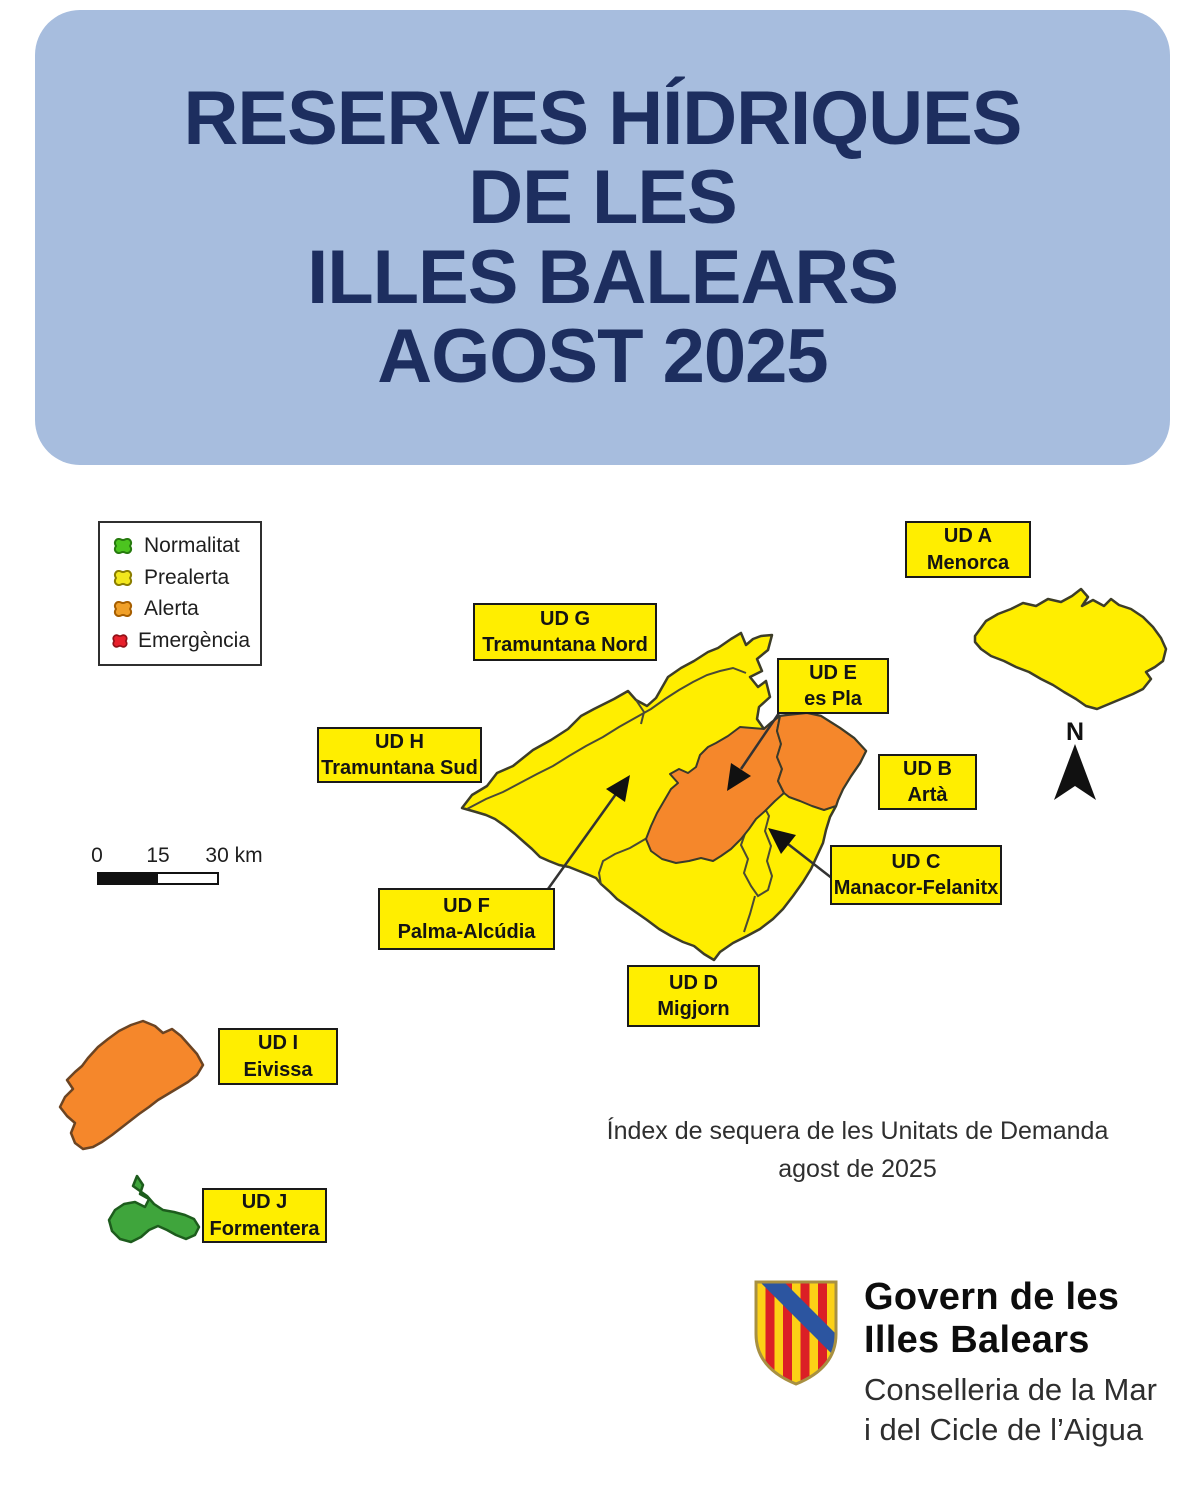  Describe the element at coordinates (602, 198) in the screenshot. I see `page-title-line-2: DE LES` at that location.